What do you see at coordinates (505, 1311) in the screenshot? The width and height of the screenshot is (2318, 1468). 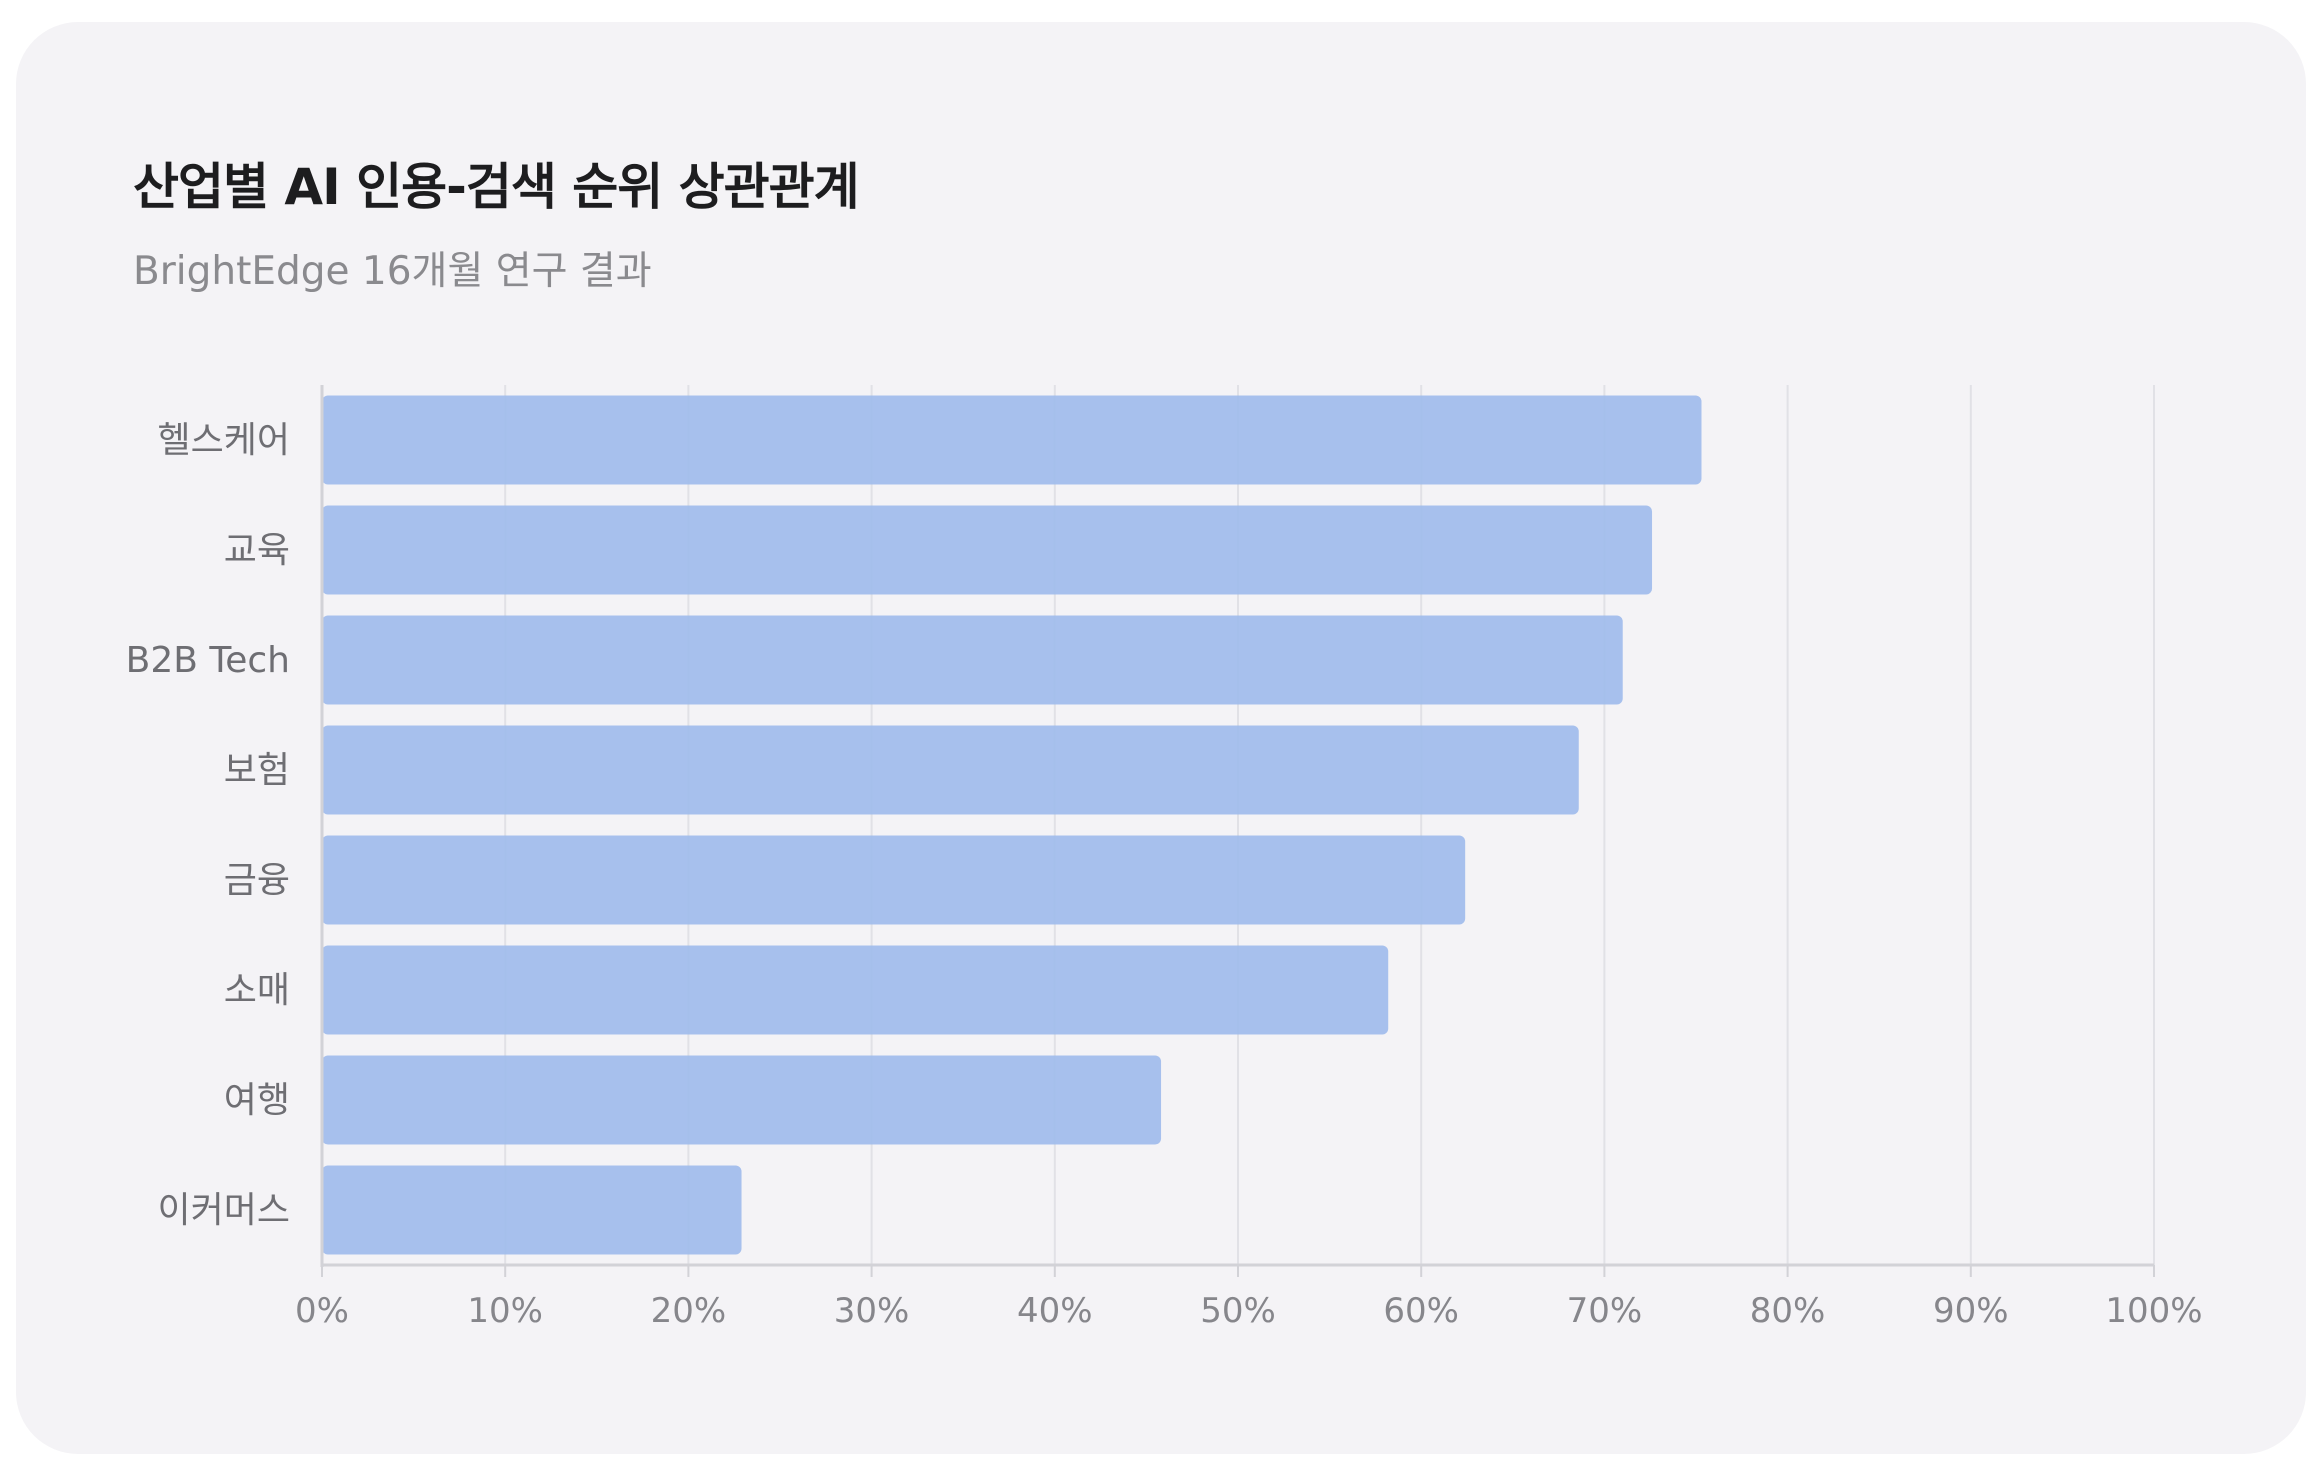 I see `x-tick-label: 10%` at bounding box center [505, 1311].